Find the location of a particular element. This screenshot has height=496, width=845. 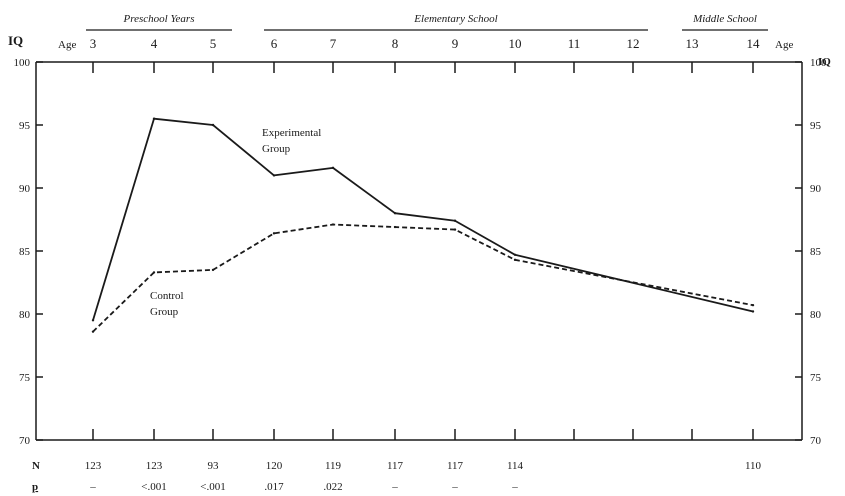

table-cell: .017 is located at coordinates (274, 487).